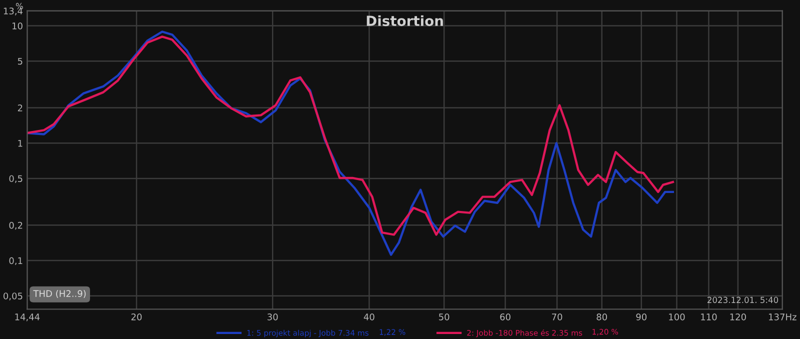 Image resolution: width=800 pixels, height=339 pixels. Describe the element at coordinates (709, 316) in the screenshot. I see `x-tick-label: 110` at that location.